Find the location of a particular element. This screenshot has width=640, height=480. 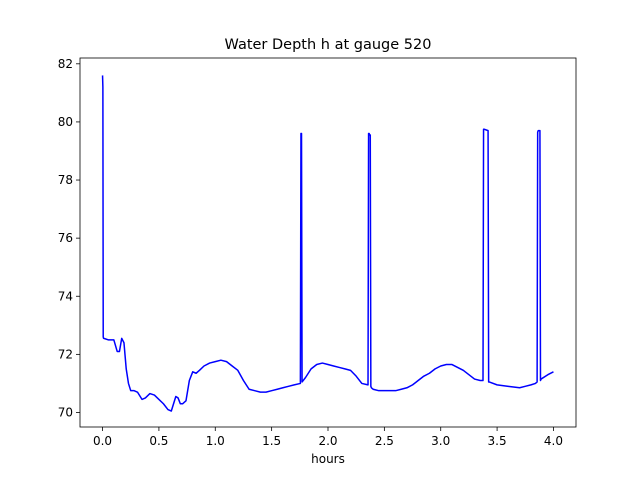

y-tick-label: 72 is located at coordinates (65, 354).